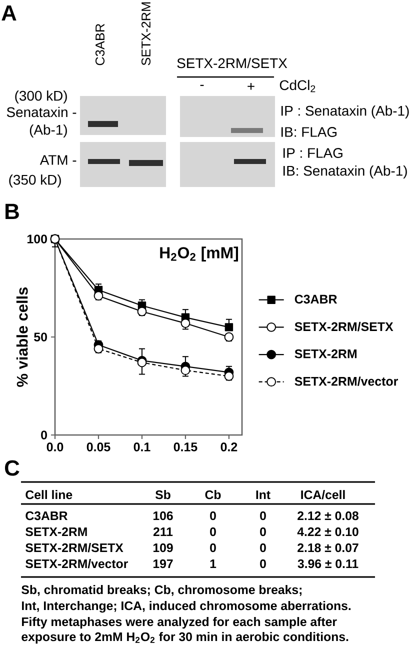 This screenshot has height=645, width=420. I want to click on y-tick-label: 50, so click(40, 337).